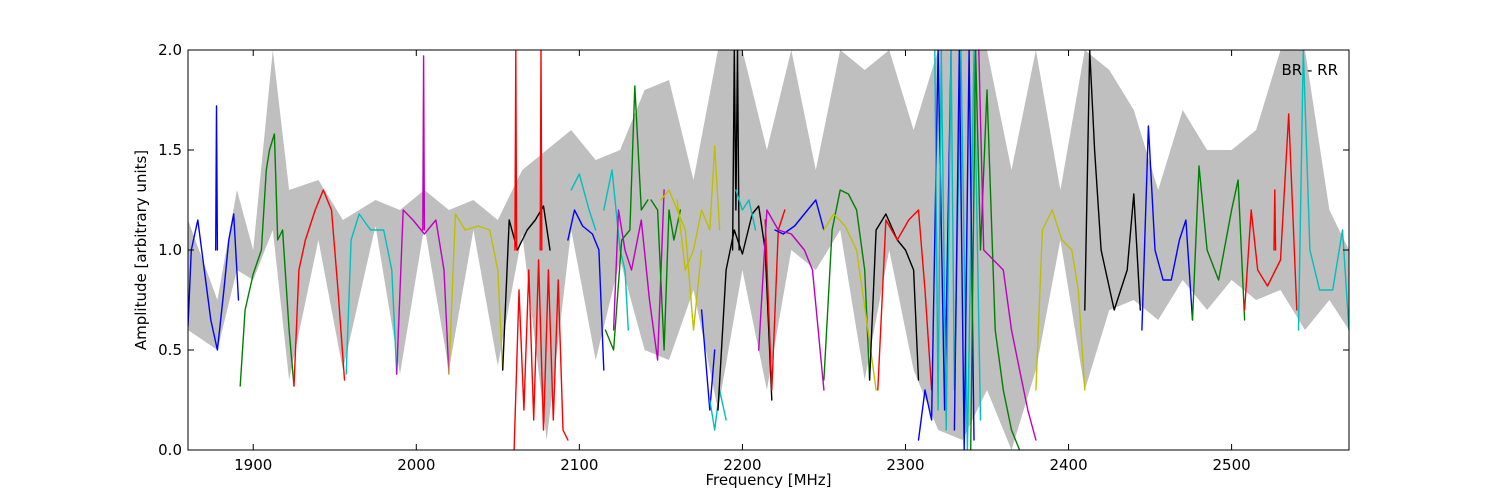 The image size is (1500, 500). Describe the element at coordinates (170, 150) in the screenshot. I see `y-tick-label: 1.5` at that location.